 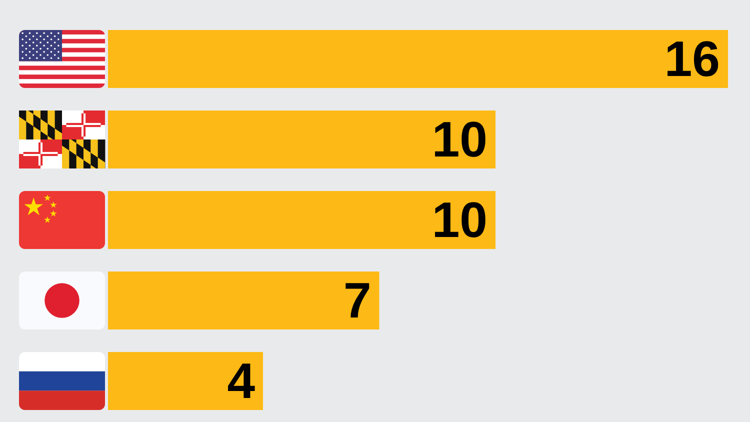 What do you see at coordinates (692, 58) in the screenshot?
I see `data-label: 16` at bounding box center [692, 58].